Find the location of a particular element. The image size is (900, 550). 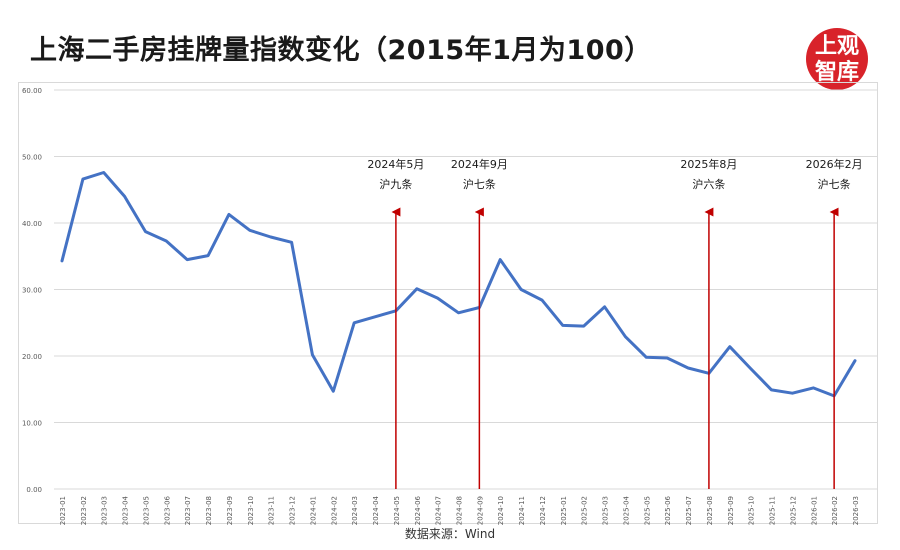

x-tick-label: 2024-01 is located at coordinates (313, 510).